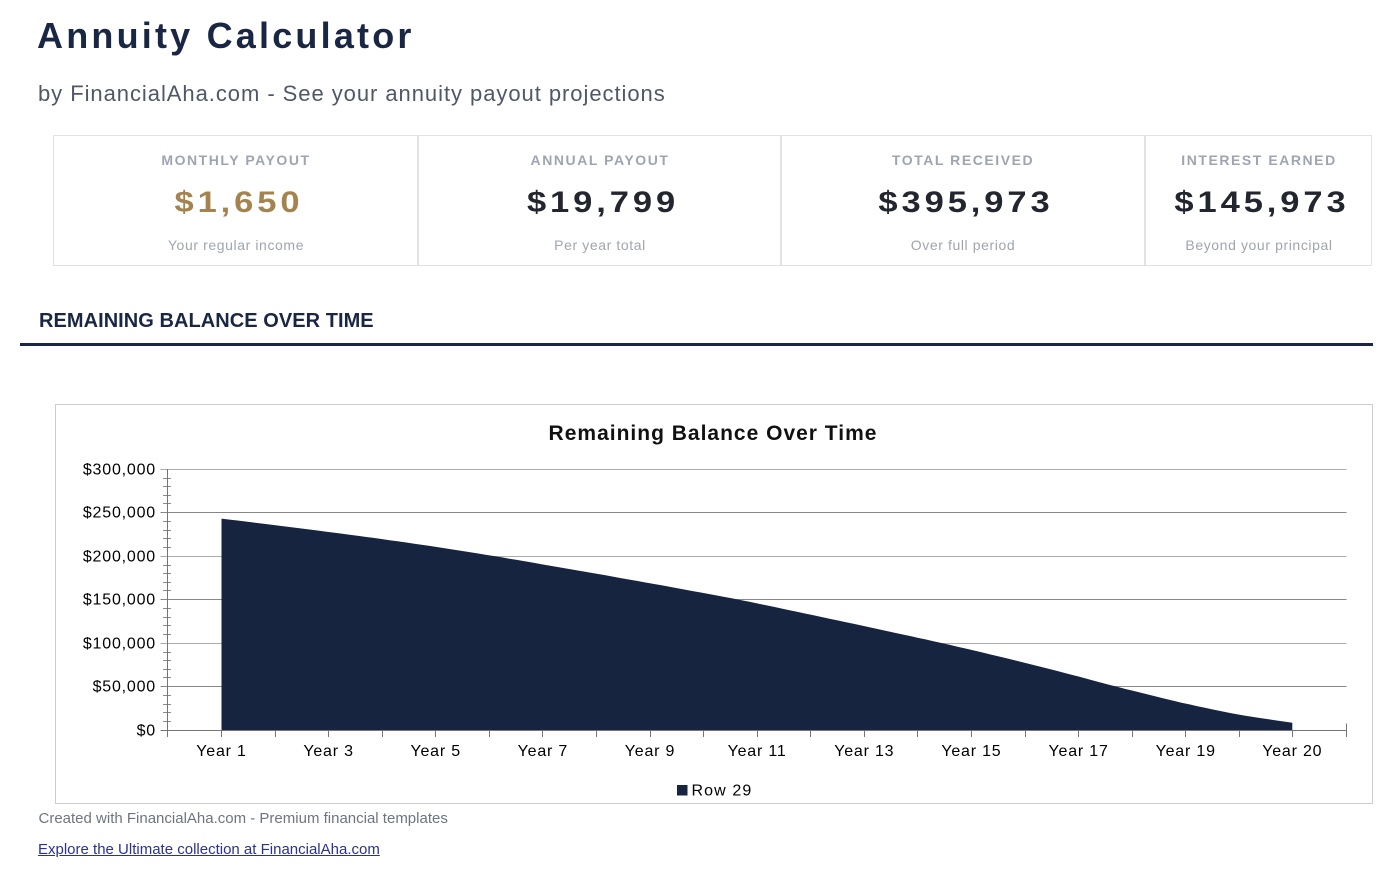 The width and height of the screenshot is (1394, 879). Describe the element at coordinates (543, 751) in the screenshot. I see `svg-text: Year 7` at that location.